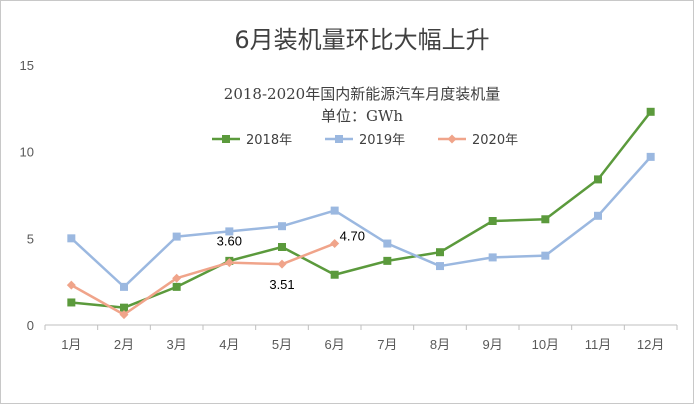 Image resolution: width=694 pixels, height=404 pixels. Describe the element at coordinates (30, 325) in the screenshot. I see `y-tick-label: 0` at that location.